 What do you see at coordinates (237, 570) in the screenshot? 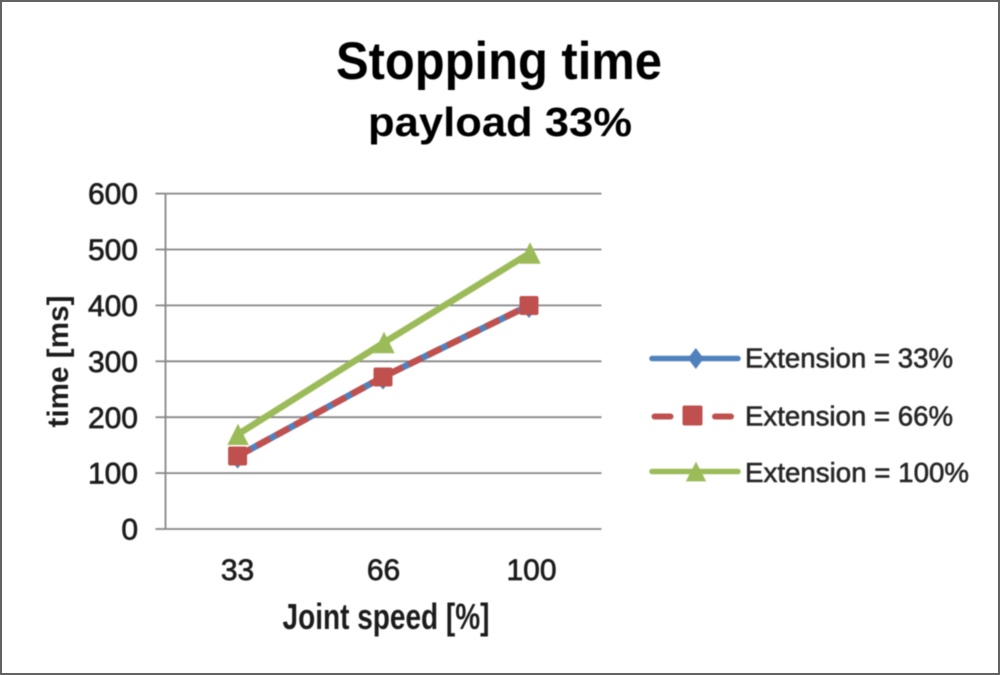
I see `svg-text: 33` at bounding box center [237, 570].